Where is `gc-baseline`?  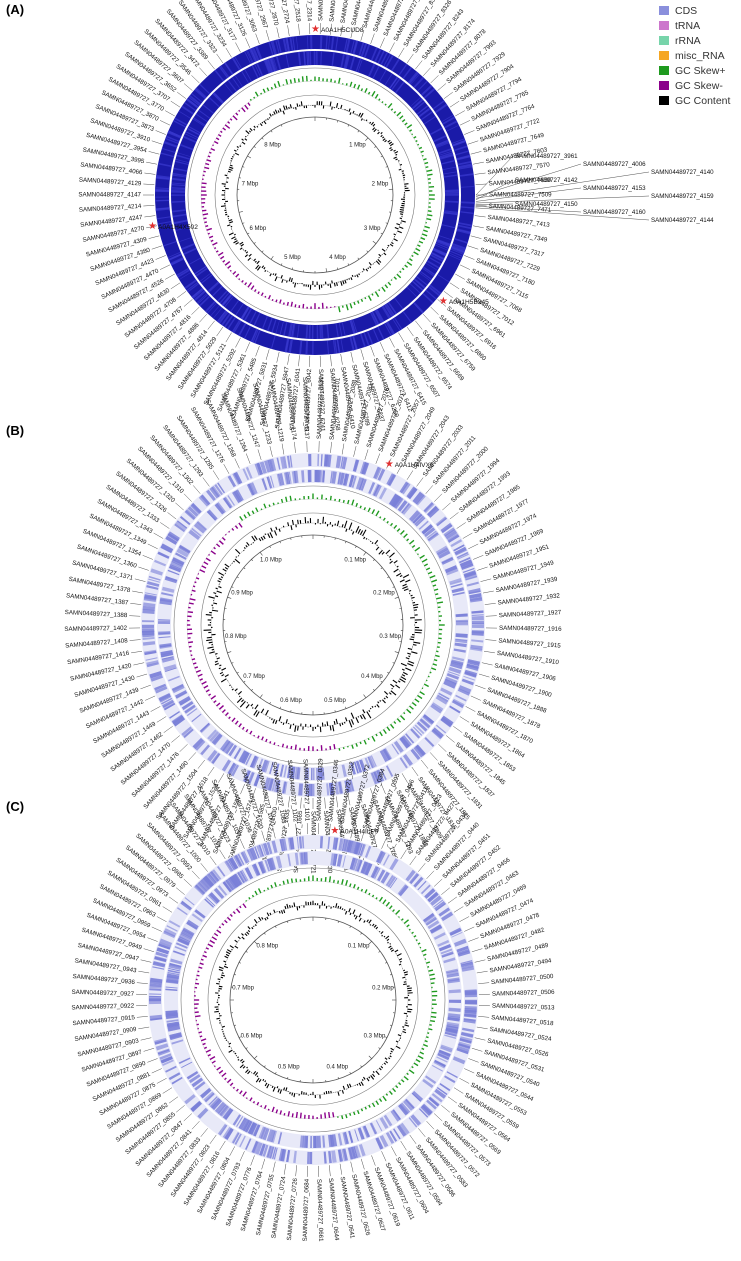
gc-baseline is located at coordinates (313, 1000).